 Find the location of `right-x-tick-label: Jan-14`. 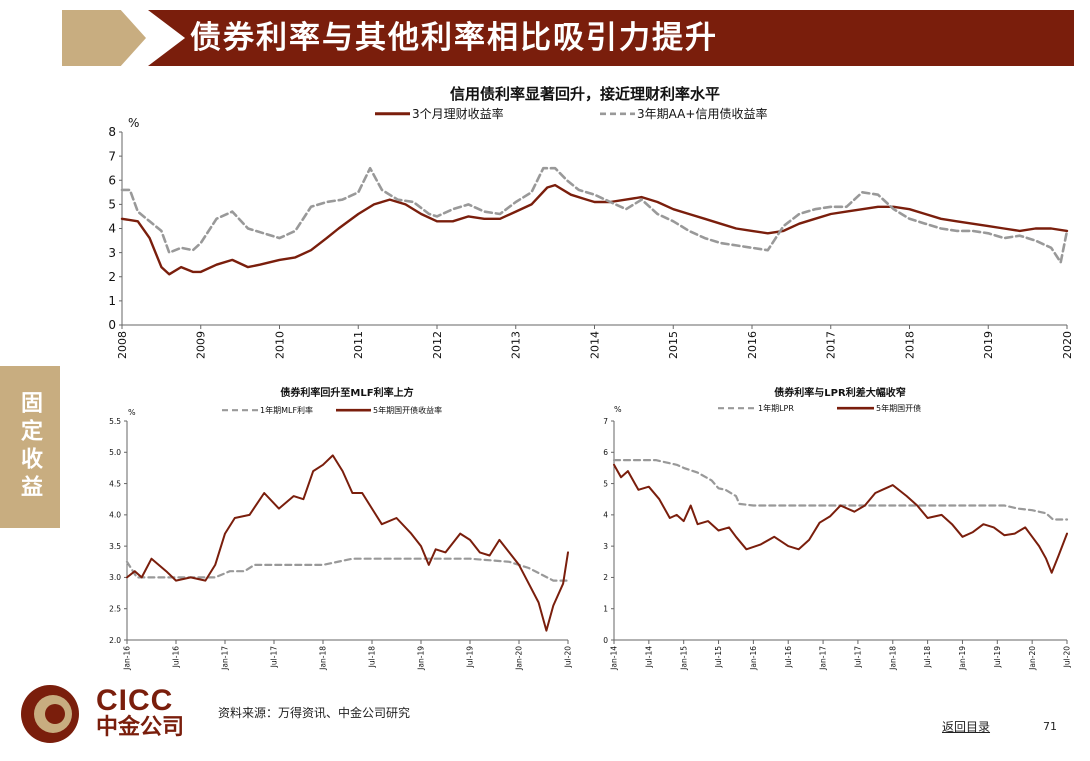

right-x-tick-label: Jan-14 is located at coordinates (614, 658).